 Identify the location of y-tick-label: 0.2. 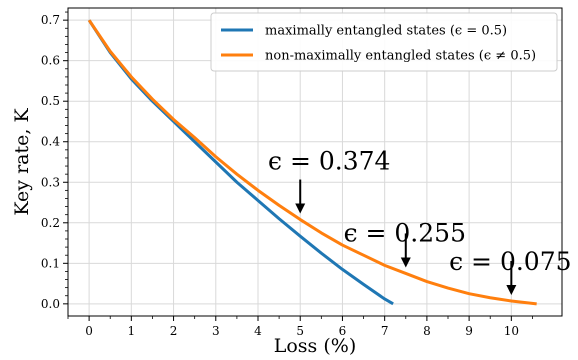
(50, 223).